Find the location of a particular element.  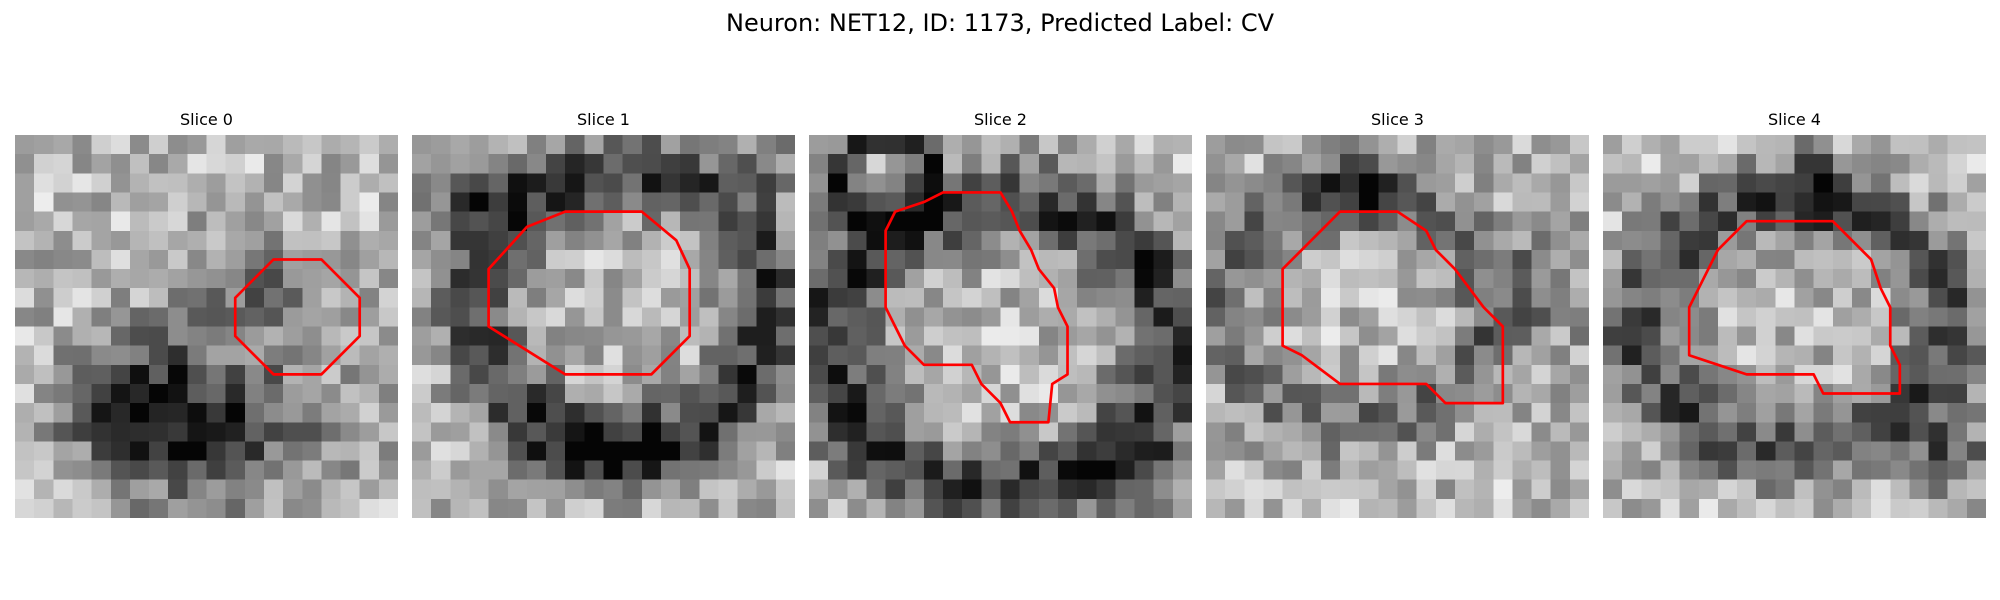

slice-panel-3: Slice 3 is located at coordinates (1397, 313).